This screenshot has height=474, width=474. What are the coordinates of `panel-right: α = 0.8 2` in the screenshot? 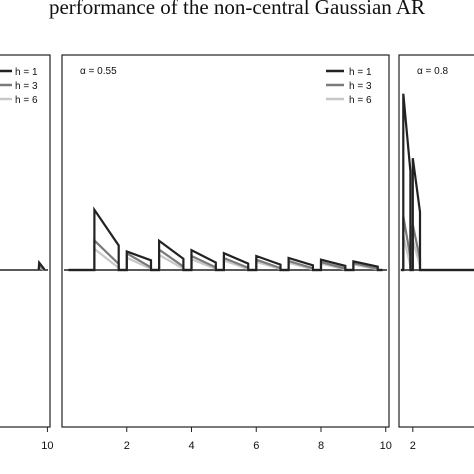 It's located at (436, 253).